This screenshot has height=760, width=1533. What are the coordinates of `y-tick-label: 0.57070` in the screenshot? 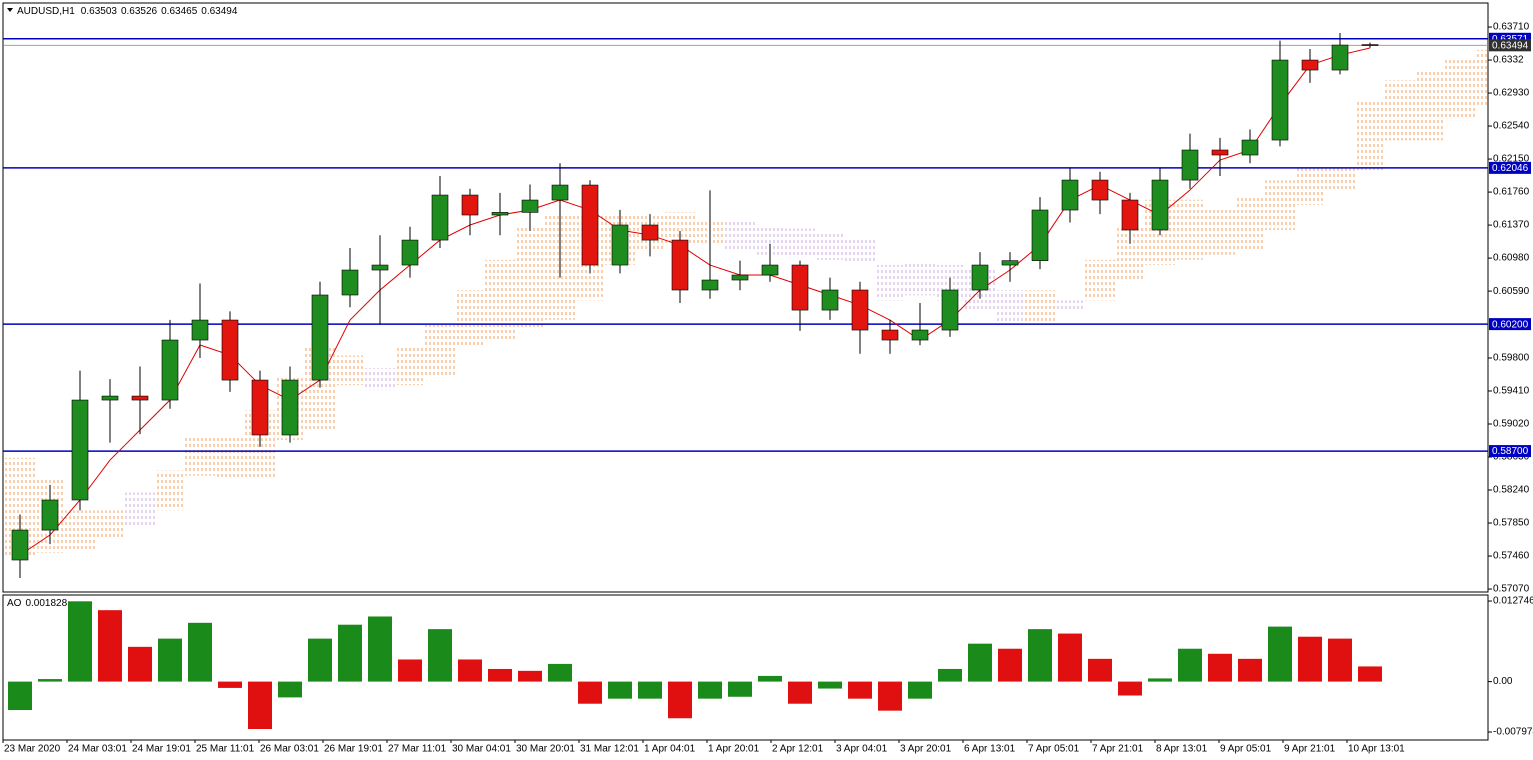 It's located at (1511, 589).